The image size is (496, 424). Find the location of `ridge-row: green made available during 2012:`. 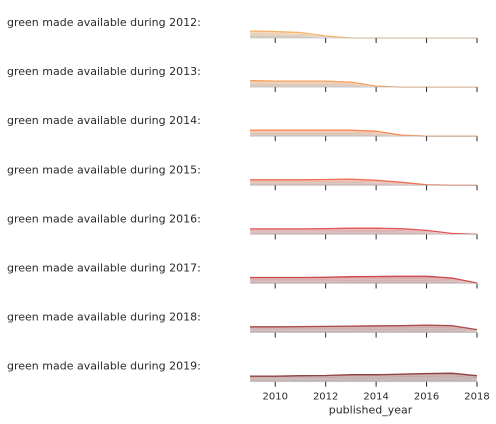

ridge-row: green made available during 2012: is located at coordinates (242, 29).